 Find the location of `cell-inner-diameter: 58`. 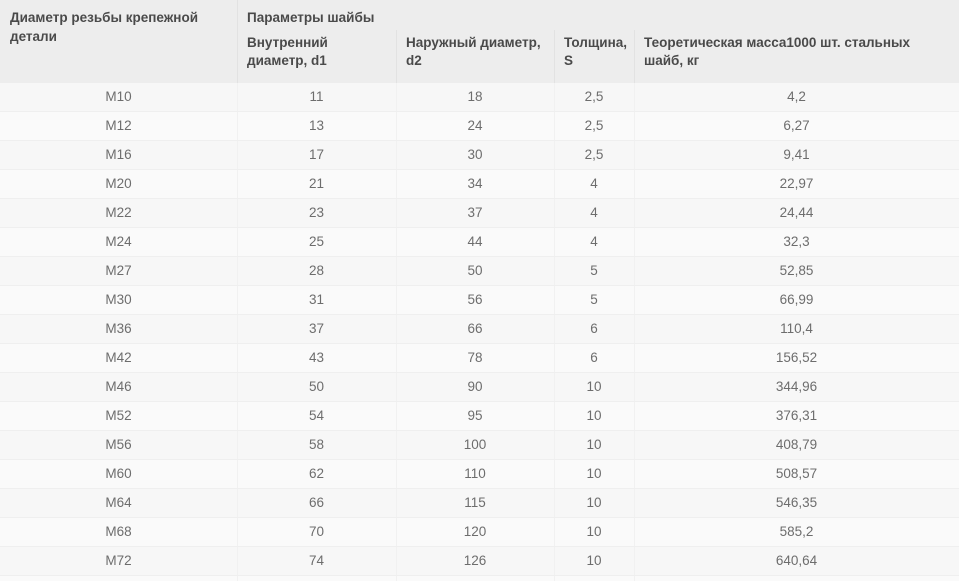

cell-inner-diameter: 58 is located at coordinates (316, 445).